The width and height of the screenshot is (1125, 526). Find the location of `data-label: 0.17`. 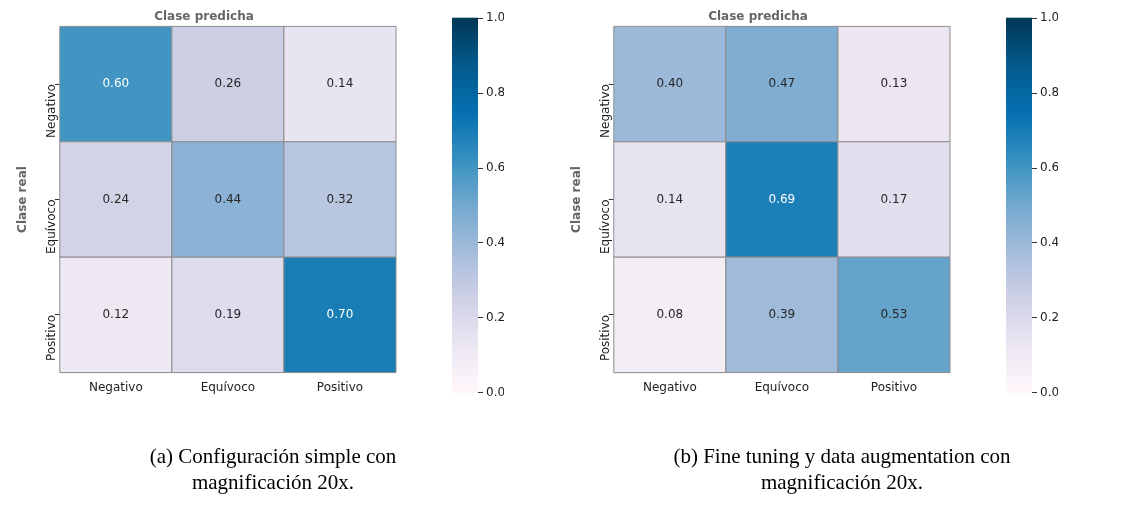

data-label: 0.17 is located at coordinates (894, 198).